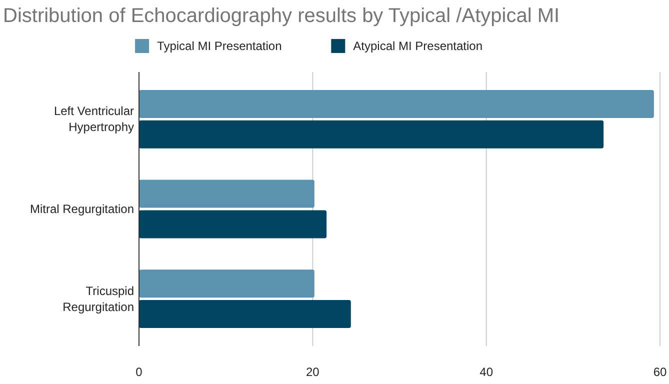  Describe the element at coordinates (313, 372) in the screenshot. I see `x-tick-label: 20` at that location.